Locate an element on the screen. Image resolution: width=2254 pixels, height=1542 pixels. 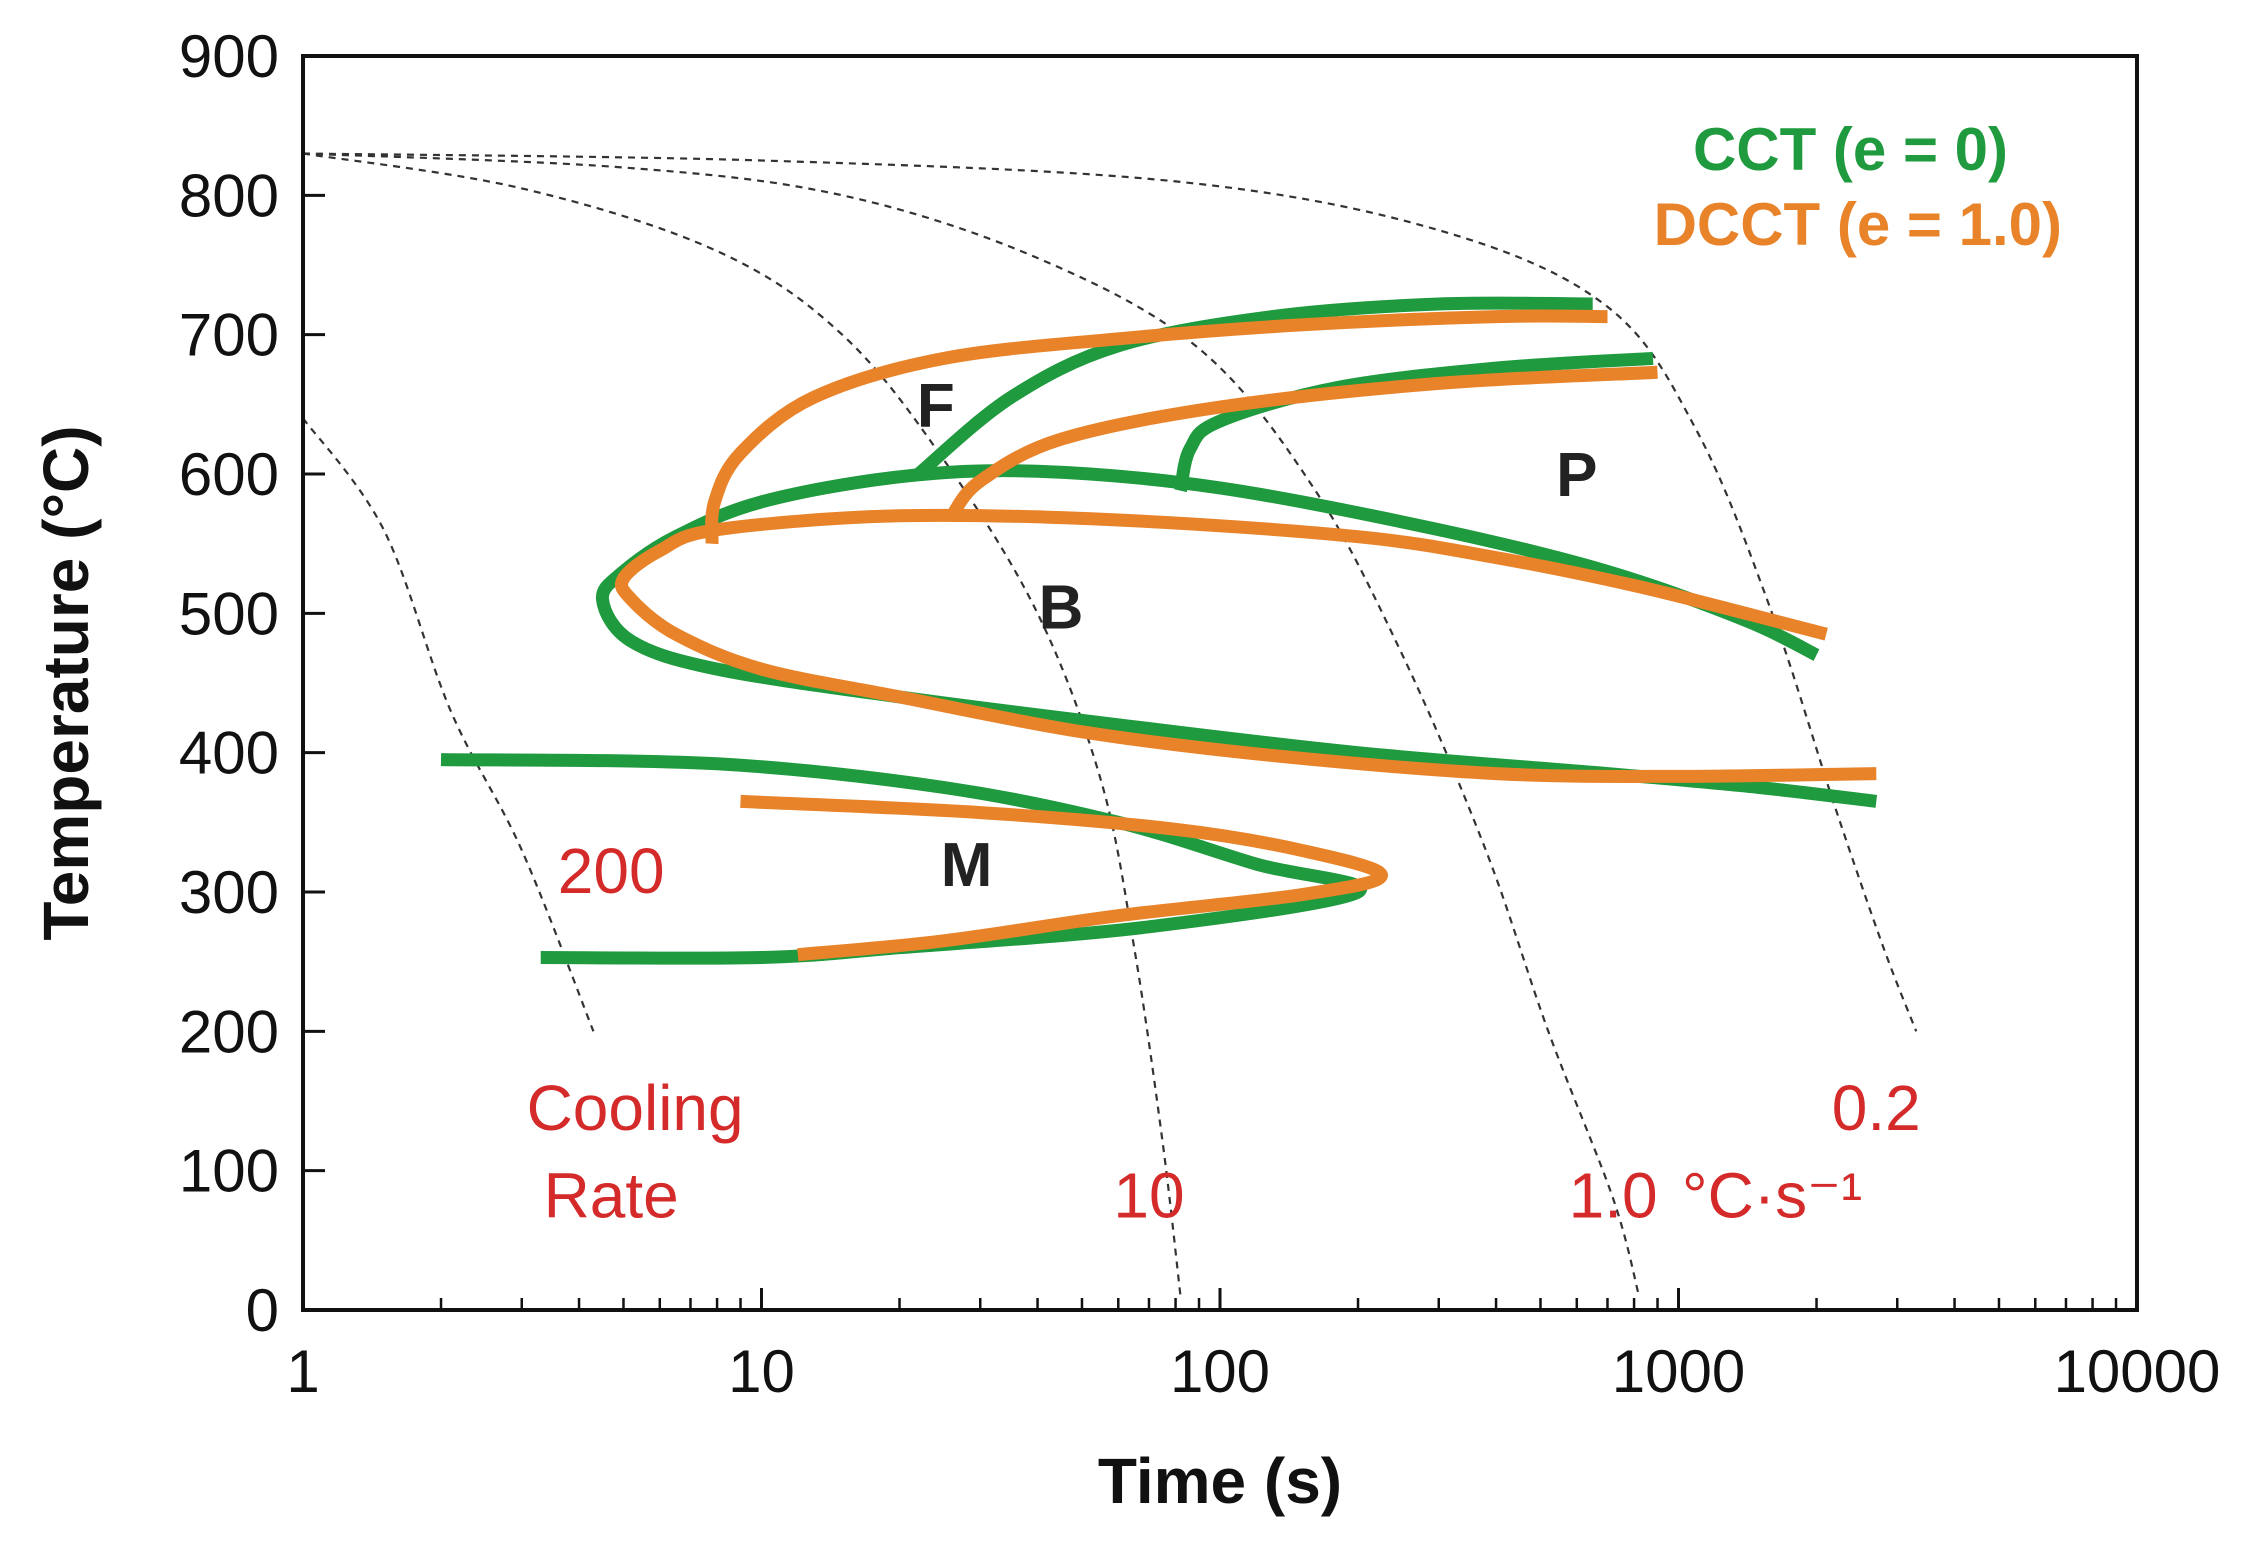
x-tick-label: 10000 is located at coordinates (2137, 1371).